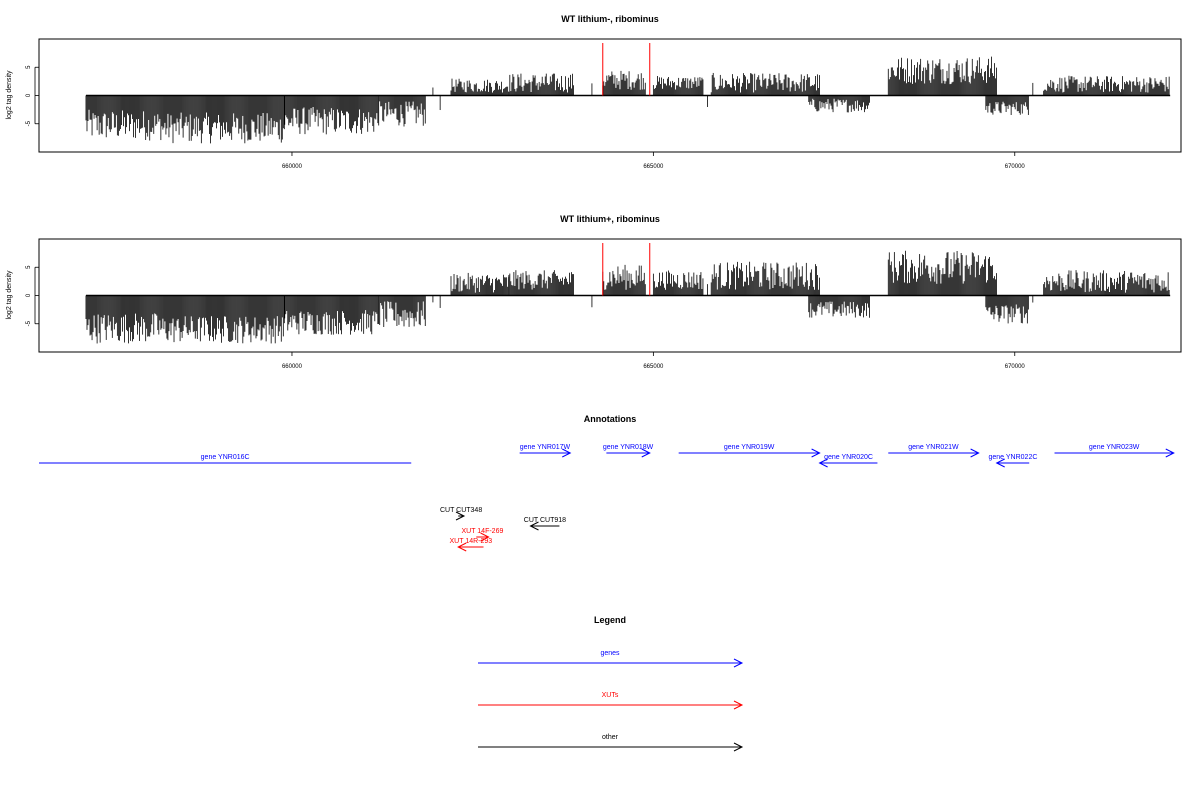 The width and height of the screenshot is (1200, 800). I want to click on feature-label: XUT 14F-269, so click(482, 531).